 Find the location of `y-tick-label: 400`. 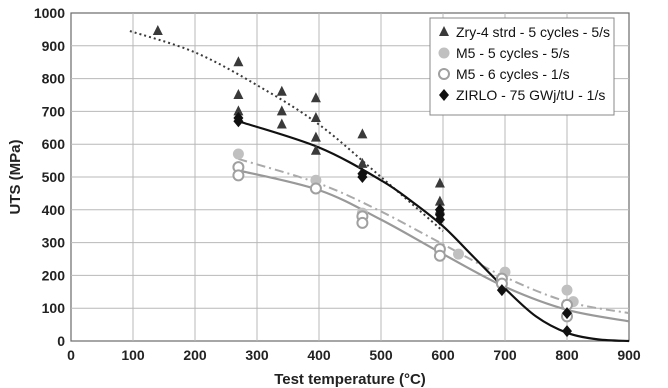

y-tick-label: 400 is located at coordinates (54, 210).